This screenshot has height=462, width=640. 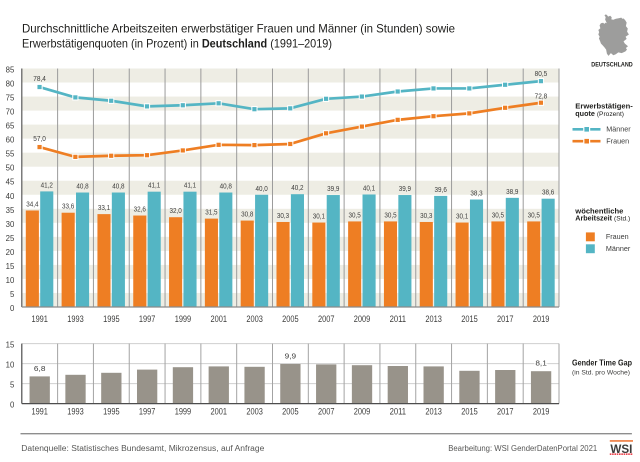 I want to click on svg-text: 40,2, so click(x=297, y=187).